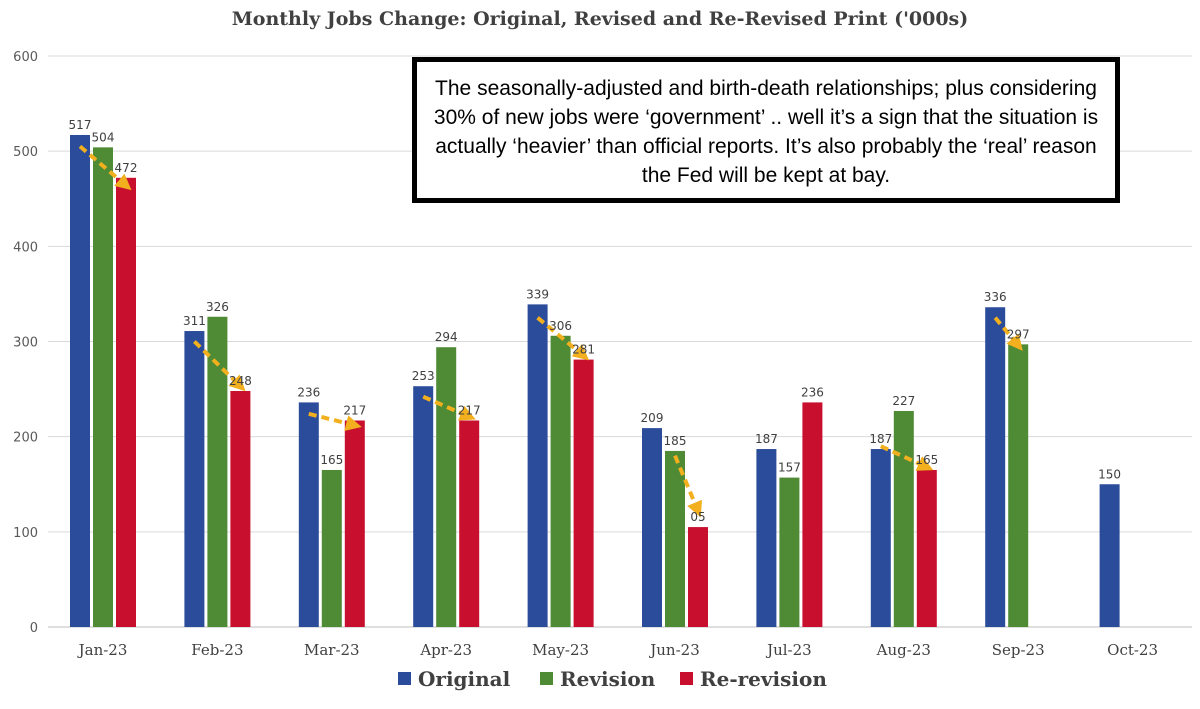  I want to click on x-tick-label: Oct-23, so click(1132, 650).